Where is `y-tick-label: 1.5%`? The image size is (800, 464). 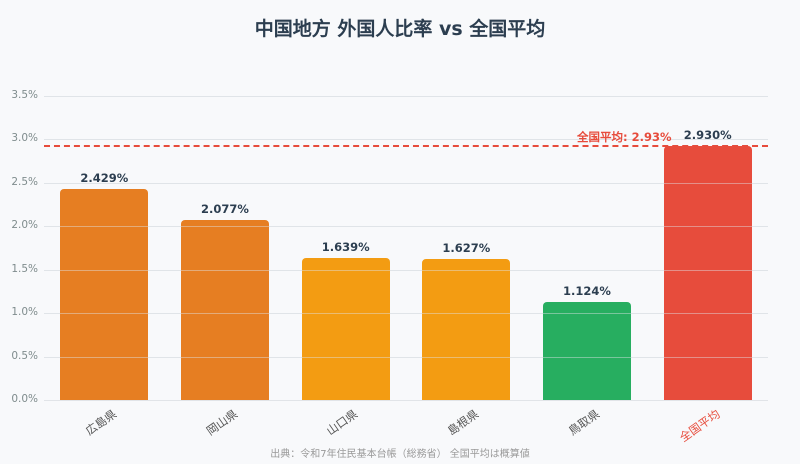
y-tick-label: 1.5% is located at coordinates (24, 268).